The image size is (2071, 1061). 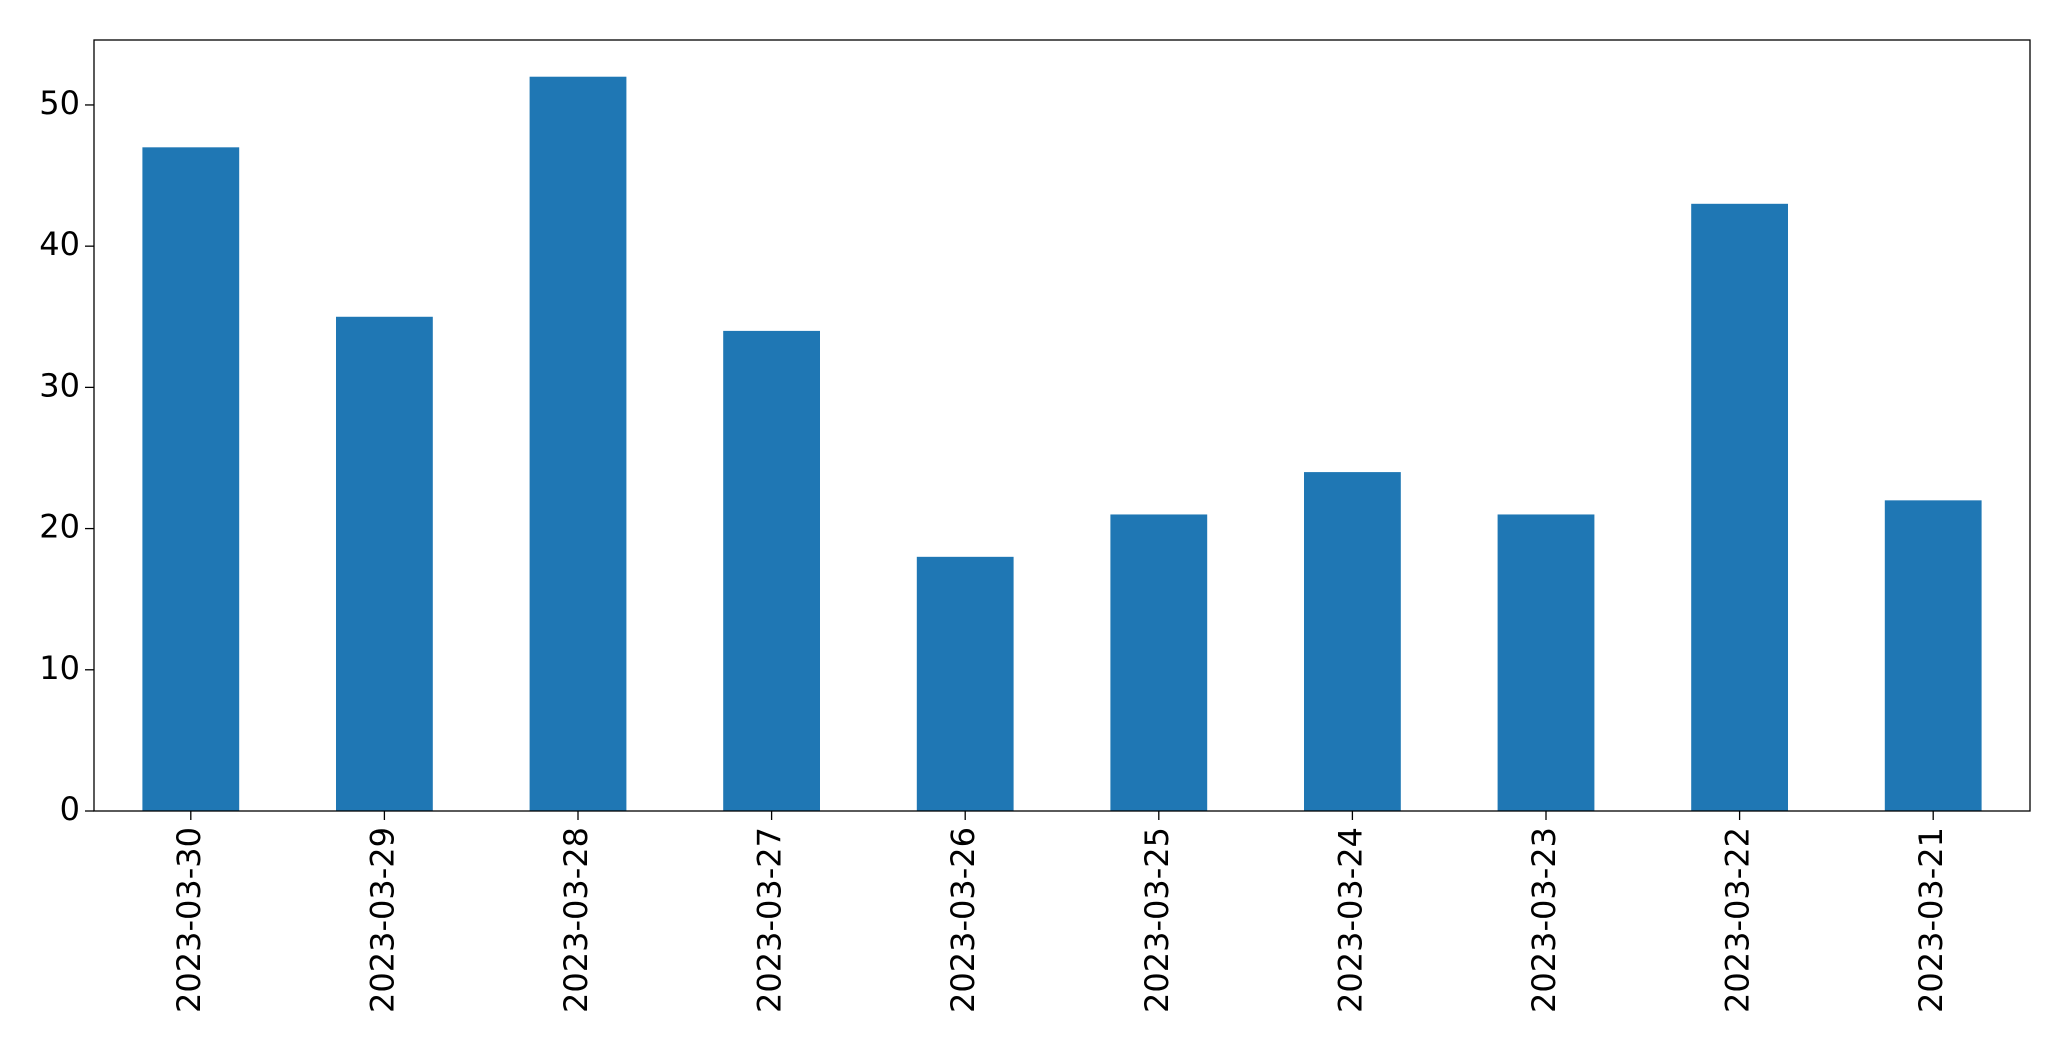 What do you see at coordinates (1544, 920) in the screenshot?
I see `x-tick-label: 2023-03-23` at bounding box center [1544, 920].